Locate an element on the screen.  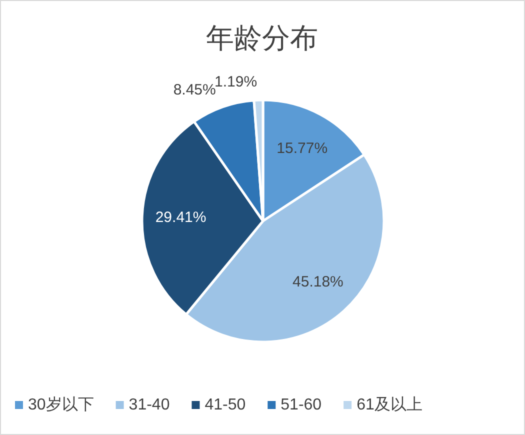
data-label: 29.41% is located at coordinates (180, 217).